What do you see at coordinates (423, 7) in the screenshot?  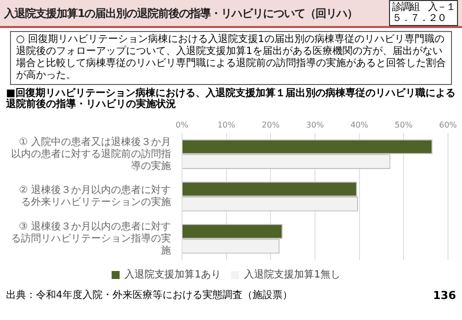 I see `text: 診調組 入－１` at bounding box center [423, 7].